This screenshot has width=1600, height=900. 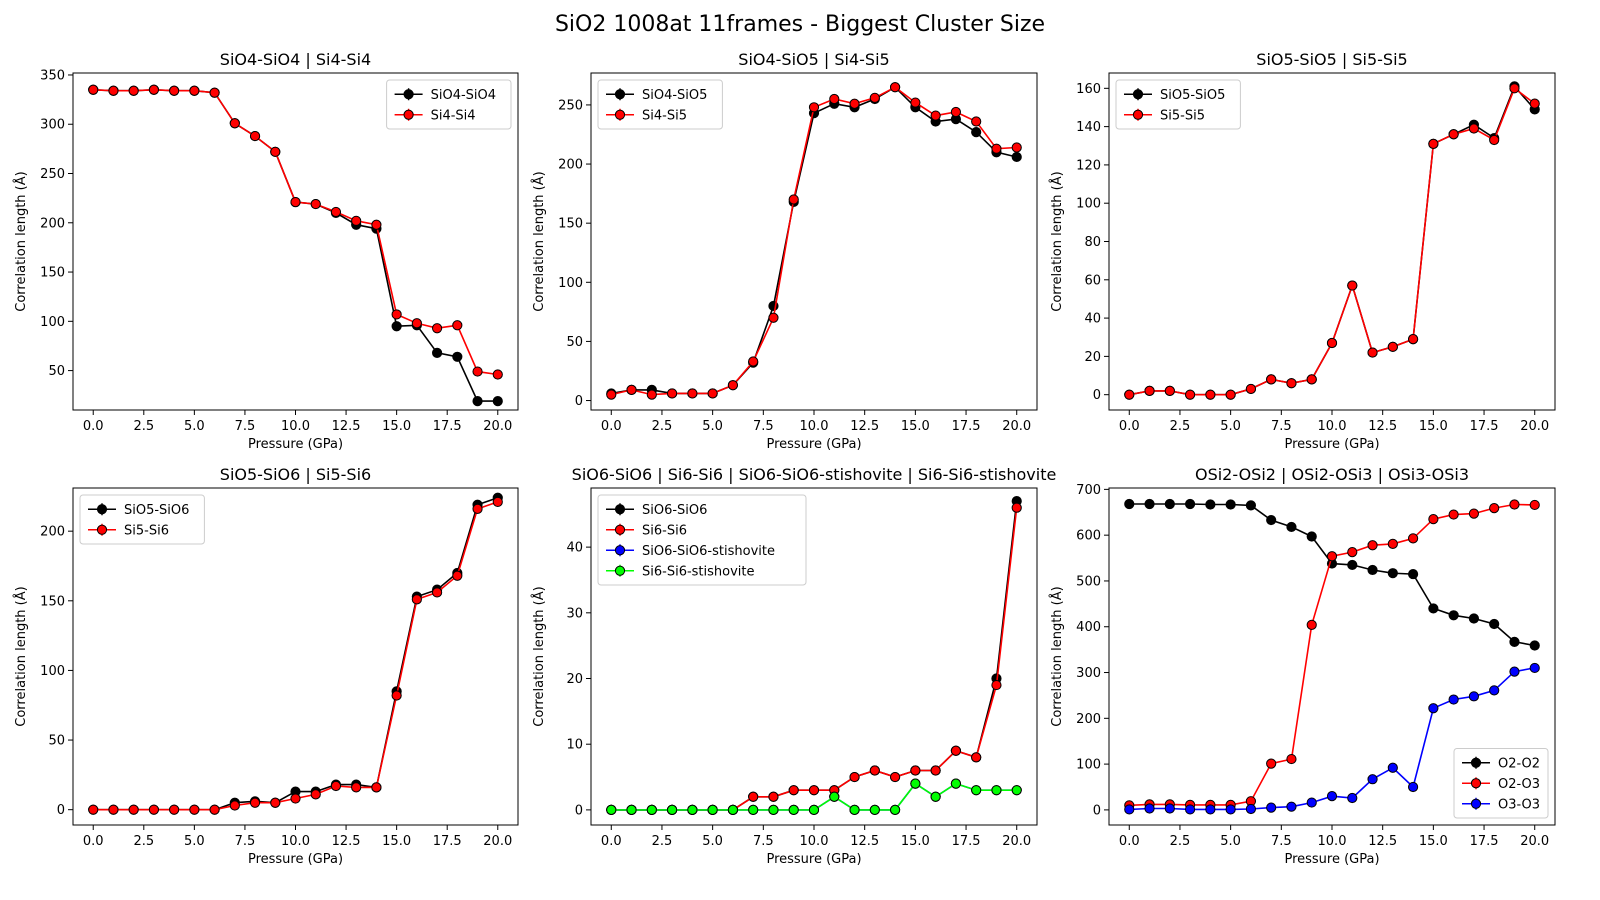 What do you see at coordinates (295, 245) in the screenshot?
I see `series-SiO4-SiO4` at bounding box center [295, 245].